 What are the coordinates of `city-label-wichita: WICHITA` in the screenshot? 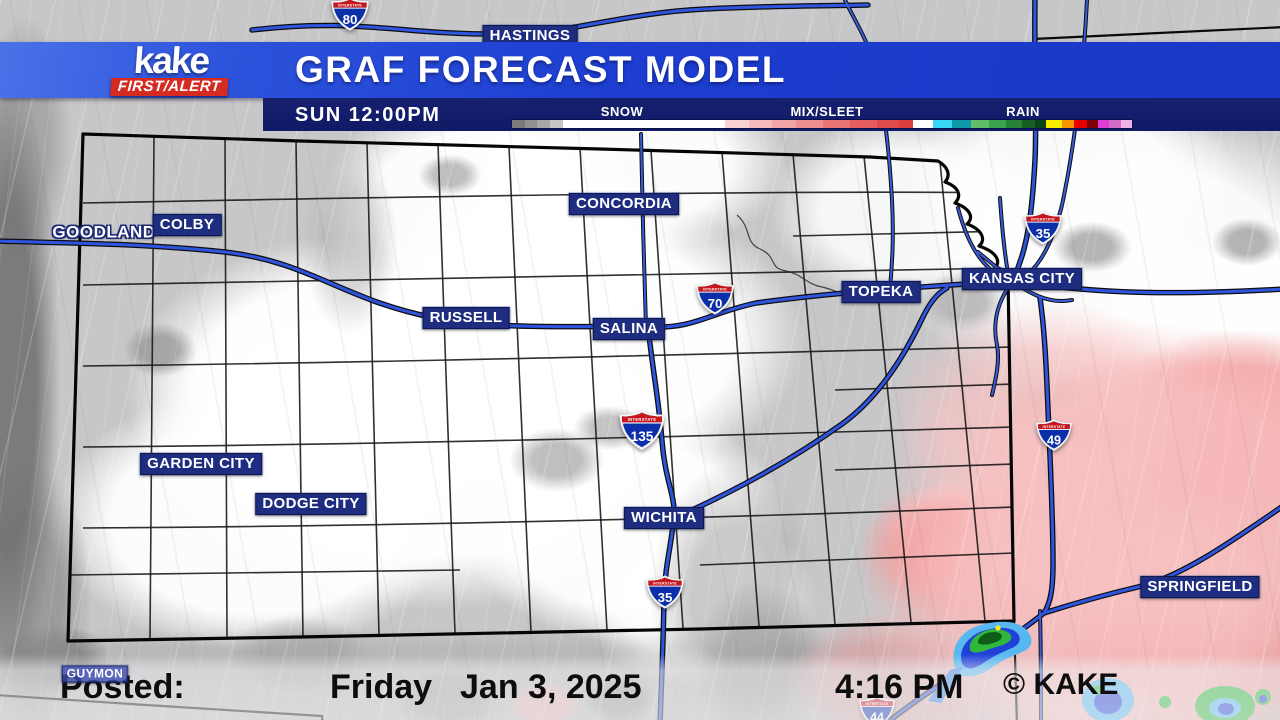 It's located at (664, 518).